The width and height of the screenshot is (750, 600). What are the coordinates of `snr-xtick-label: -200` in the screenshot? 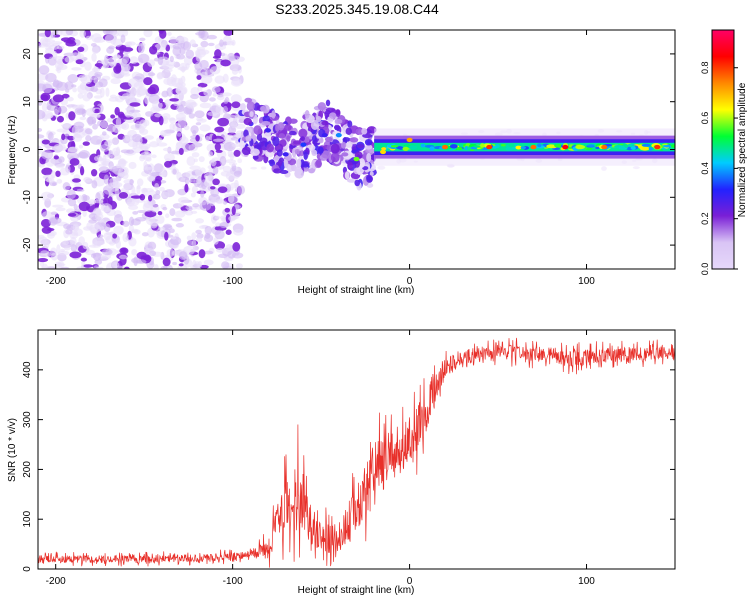 It's located at (56, 581).